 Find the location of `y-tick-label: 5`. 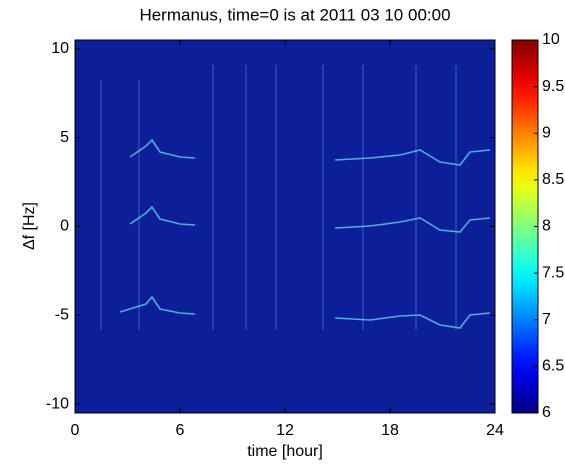

y-tick-label: 5 is located at coordinates (64, 137).